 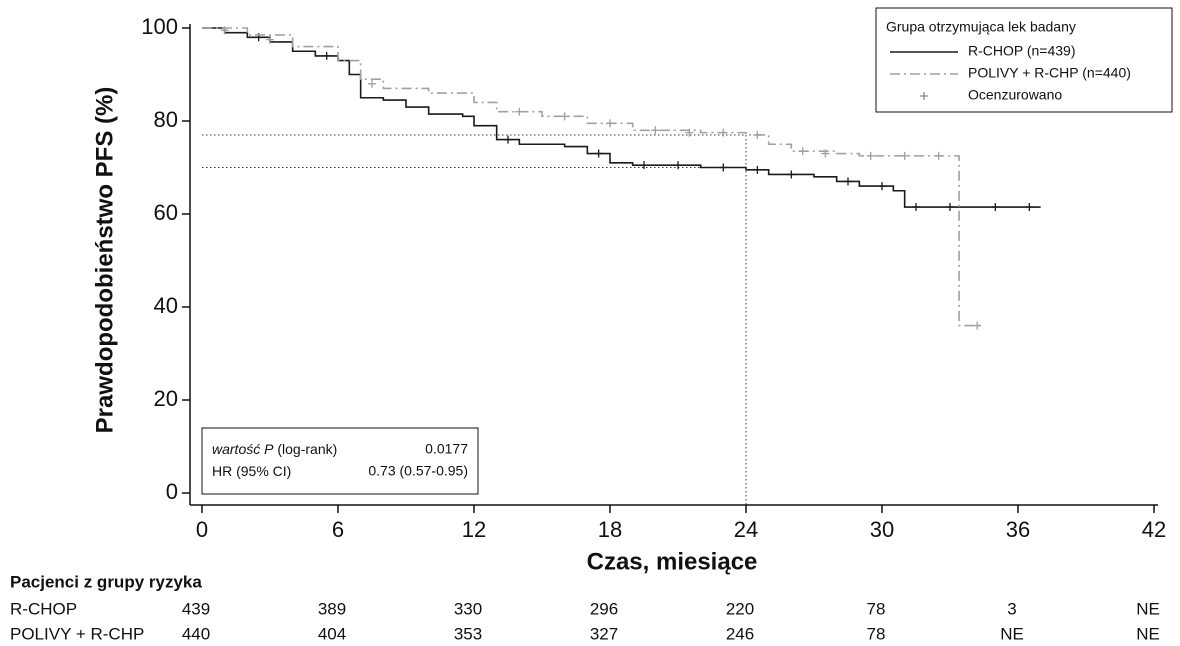 I want to click on risk-value: 404, so click(x=332, y=633).